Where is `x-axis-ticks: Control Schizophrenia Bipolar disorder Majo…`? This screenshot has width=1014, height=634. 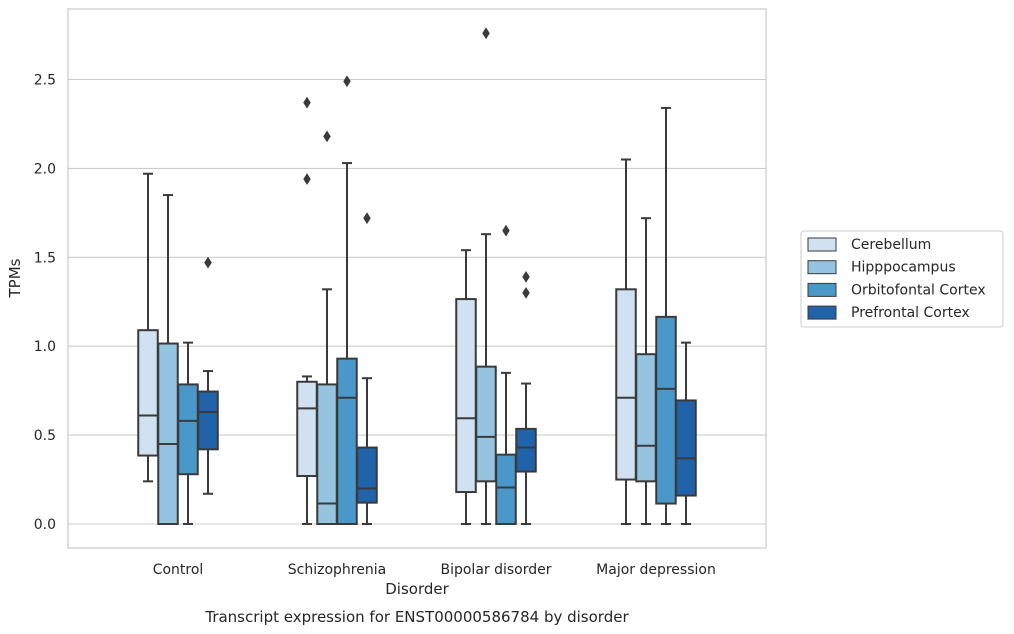
x-axis-ticks: Control Schizophrenia Bipolar disorder Majo… is located at coordinates (434, 570).